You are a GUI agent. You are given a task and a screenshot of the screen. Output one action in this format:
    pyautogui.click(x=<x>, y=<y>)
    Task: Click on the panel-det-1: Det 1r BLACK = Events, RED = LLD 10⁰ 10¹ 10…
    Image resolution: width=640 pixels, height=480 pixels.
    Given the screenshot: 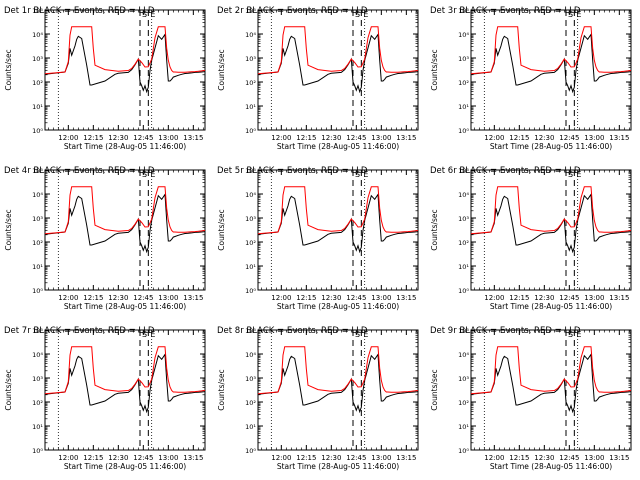 What is the action you would take?
    pyautogui.click(x=105, y=78)
    